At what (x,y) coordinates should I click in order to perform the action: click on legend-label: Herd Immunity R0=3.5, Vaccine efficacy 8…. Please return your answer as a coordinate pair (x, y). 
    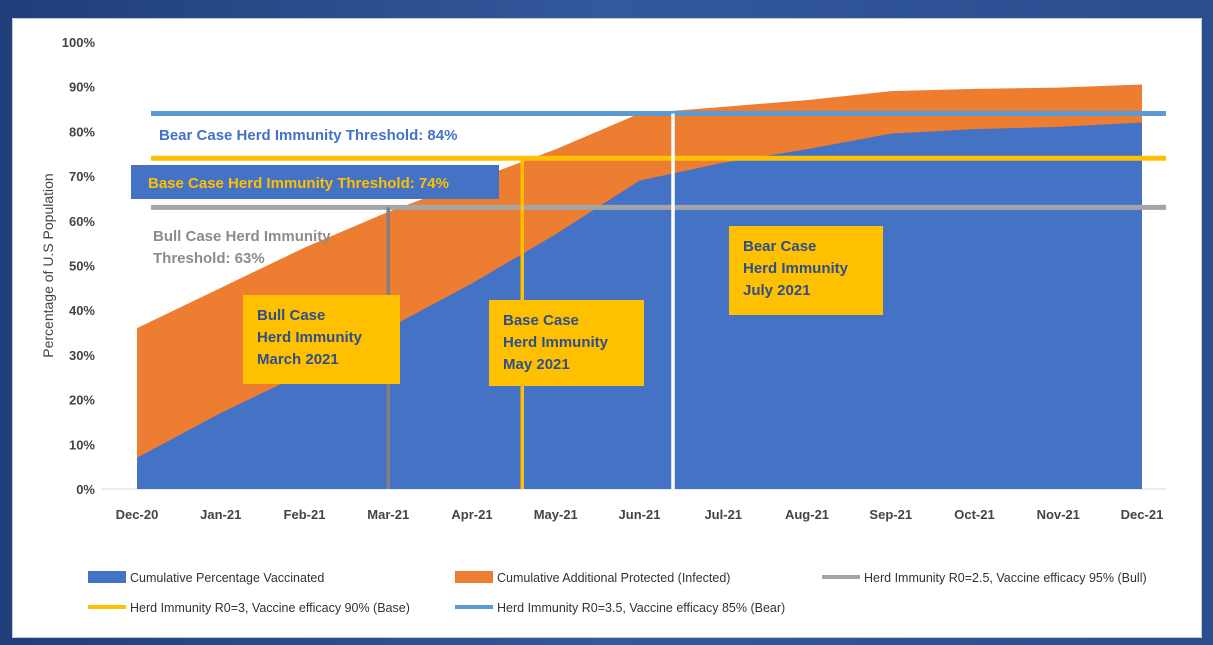
    Looking at the image, I should click on (641, 608).